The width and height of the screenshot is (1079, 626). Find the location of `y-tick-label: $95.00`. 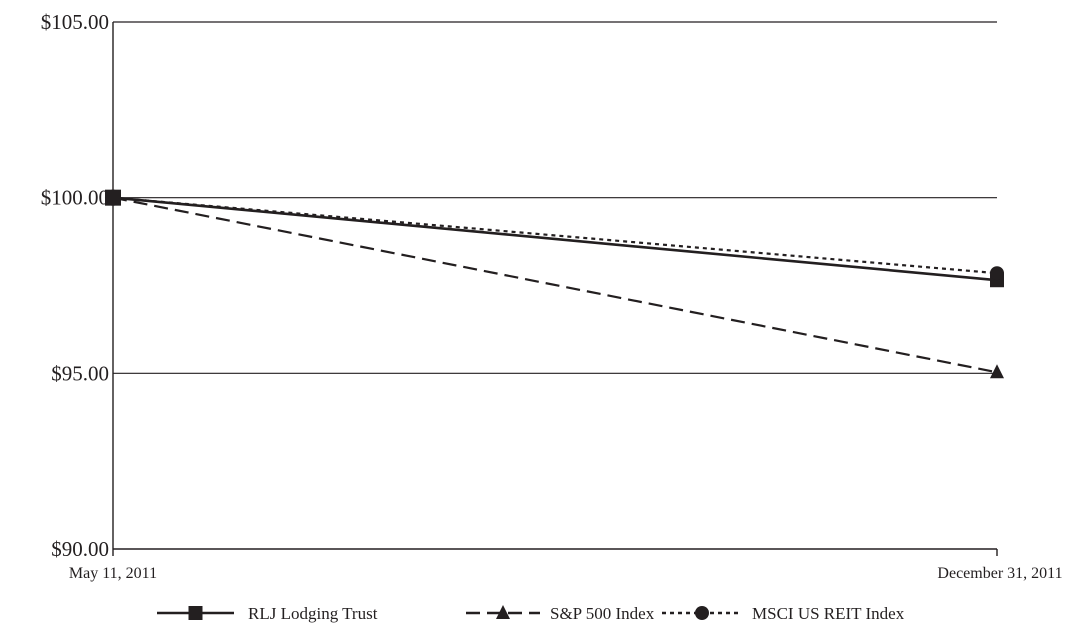

y-tick-label: $95.00 is located at coordinates (80, 373).